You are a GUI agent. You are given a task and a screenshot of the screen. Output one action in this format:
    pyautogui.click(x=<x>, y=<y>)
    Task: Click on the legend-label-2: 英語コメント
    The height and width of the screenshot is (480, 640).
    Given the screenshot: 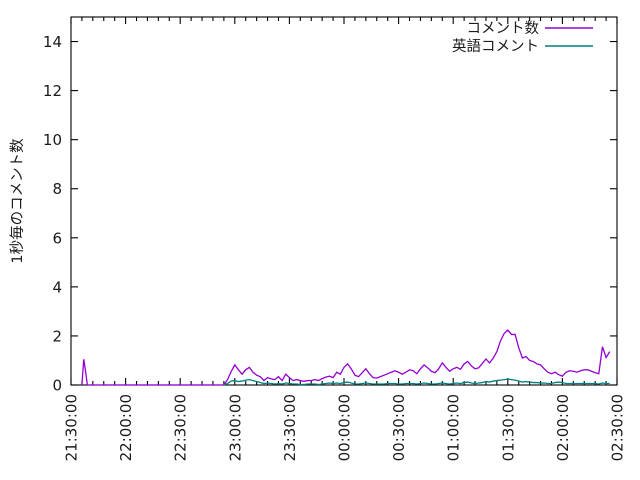 What is the action you would take?
    pyautogui.click(x=495, y=46)
    